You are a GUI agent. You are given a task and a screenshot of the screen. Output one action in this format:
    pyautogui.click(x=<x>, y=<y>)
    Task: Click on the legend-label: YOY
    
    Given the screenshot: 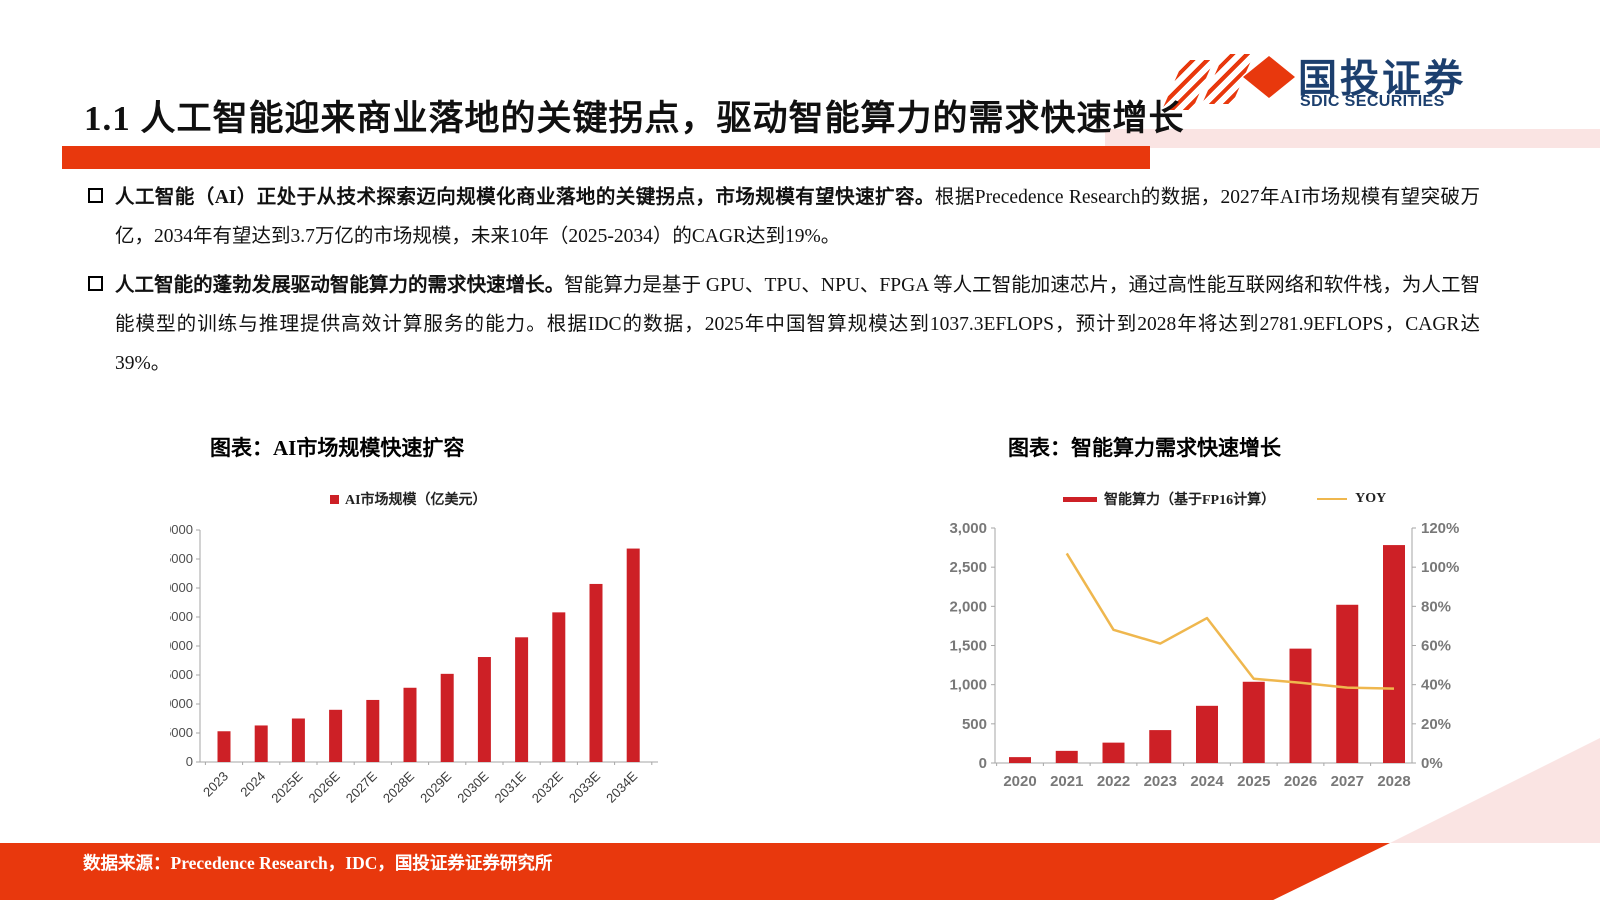 What is the action you would take?
    pyautogui.click(x=1371, y=498)
    